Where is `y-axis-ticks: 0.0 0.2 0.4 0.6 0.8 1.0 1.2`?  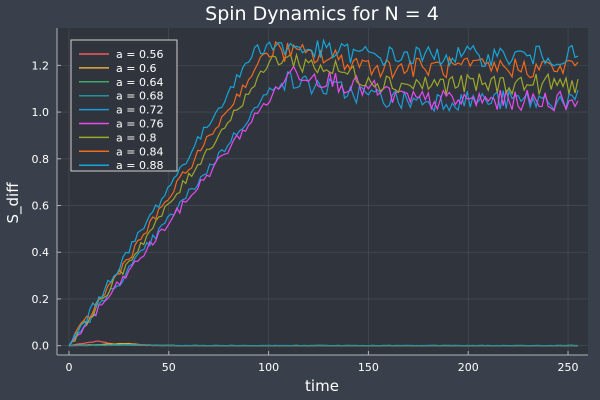 y-axis-ticks: 0.0 0.2 0.4 0.6 0.8 1.0 1.2 is located at coordinates (46, 206).